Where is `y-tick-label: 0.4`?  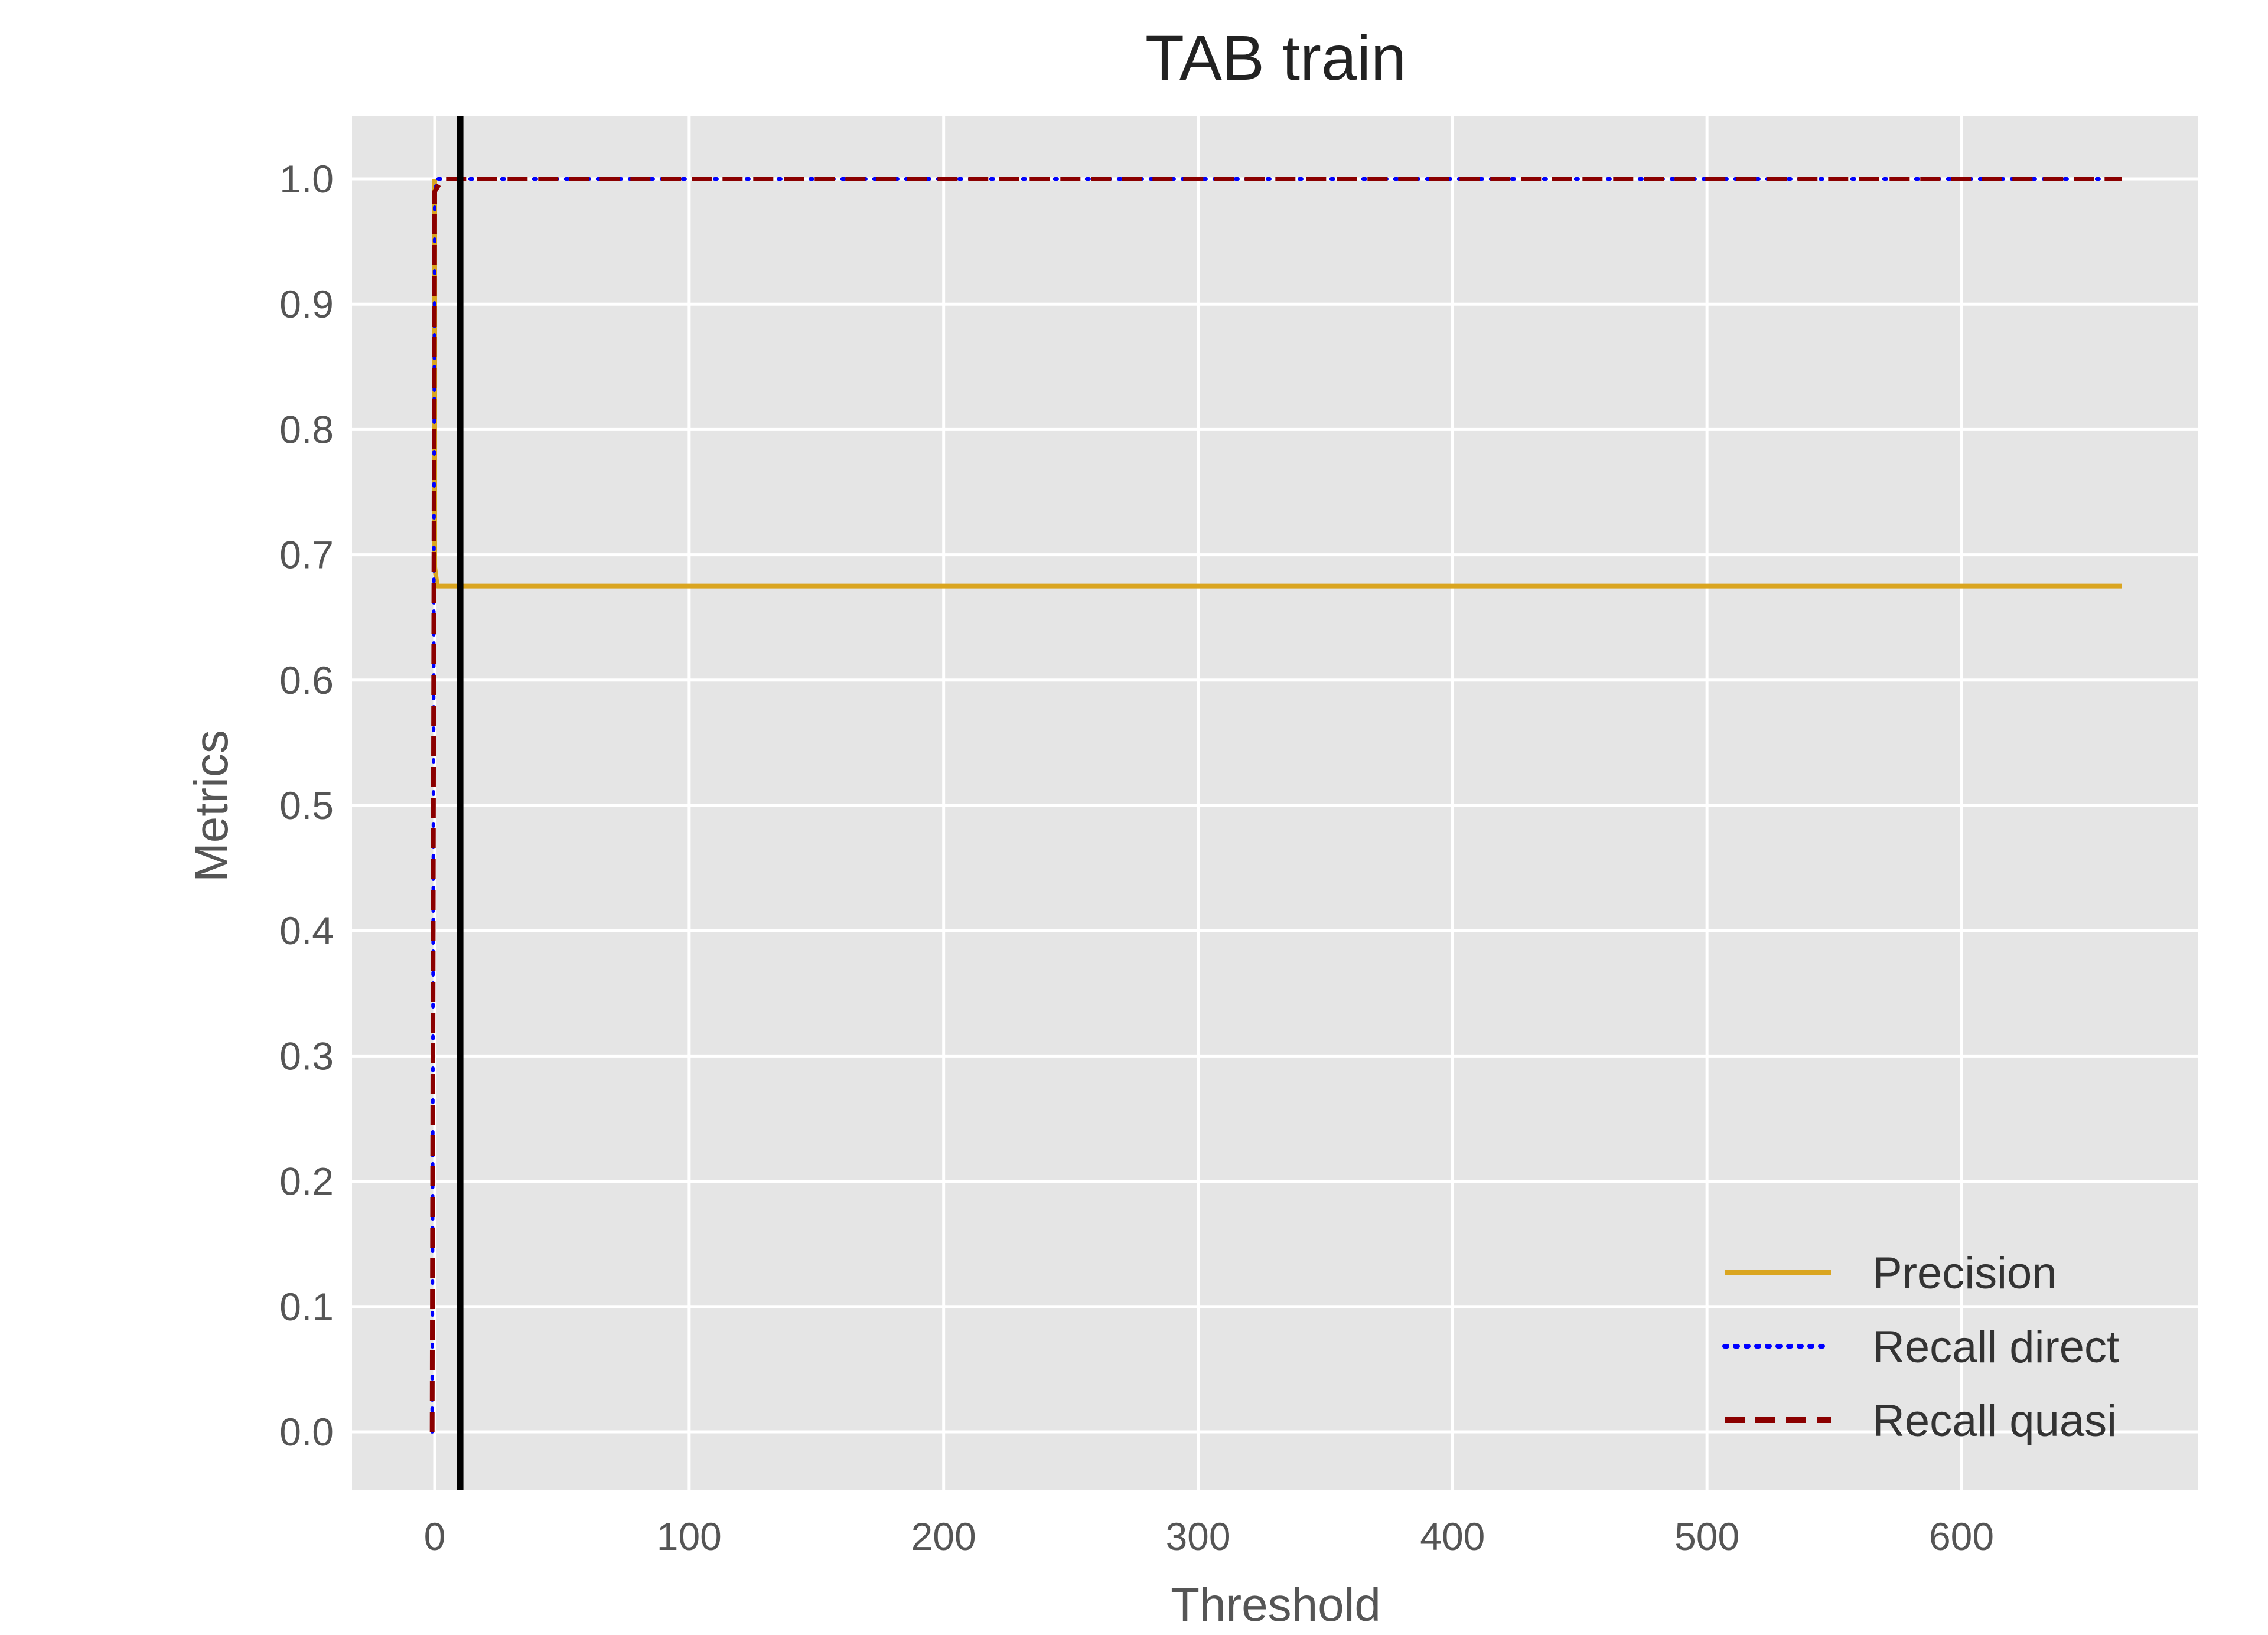 y-tick-label: 0.4 is located at coordinates (306, 930).